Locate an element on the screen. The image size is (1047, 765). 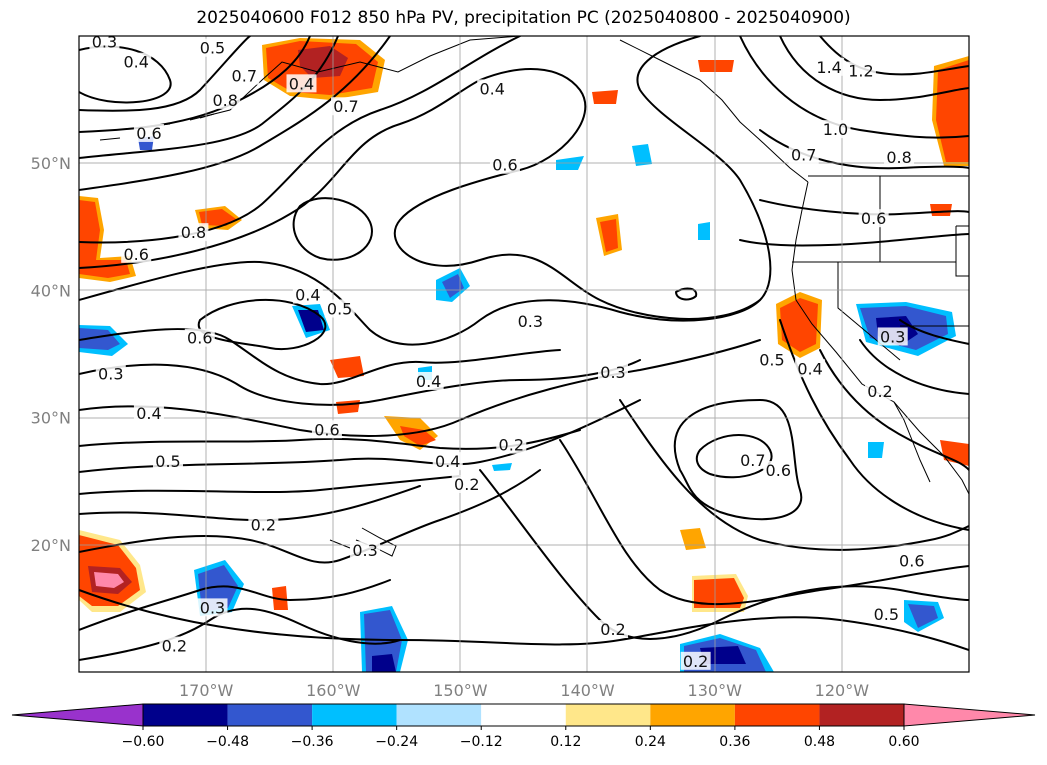
colorbar-tick-label: 0.24 is located at coordinates (650, 742).